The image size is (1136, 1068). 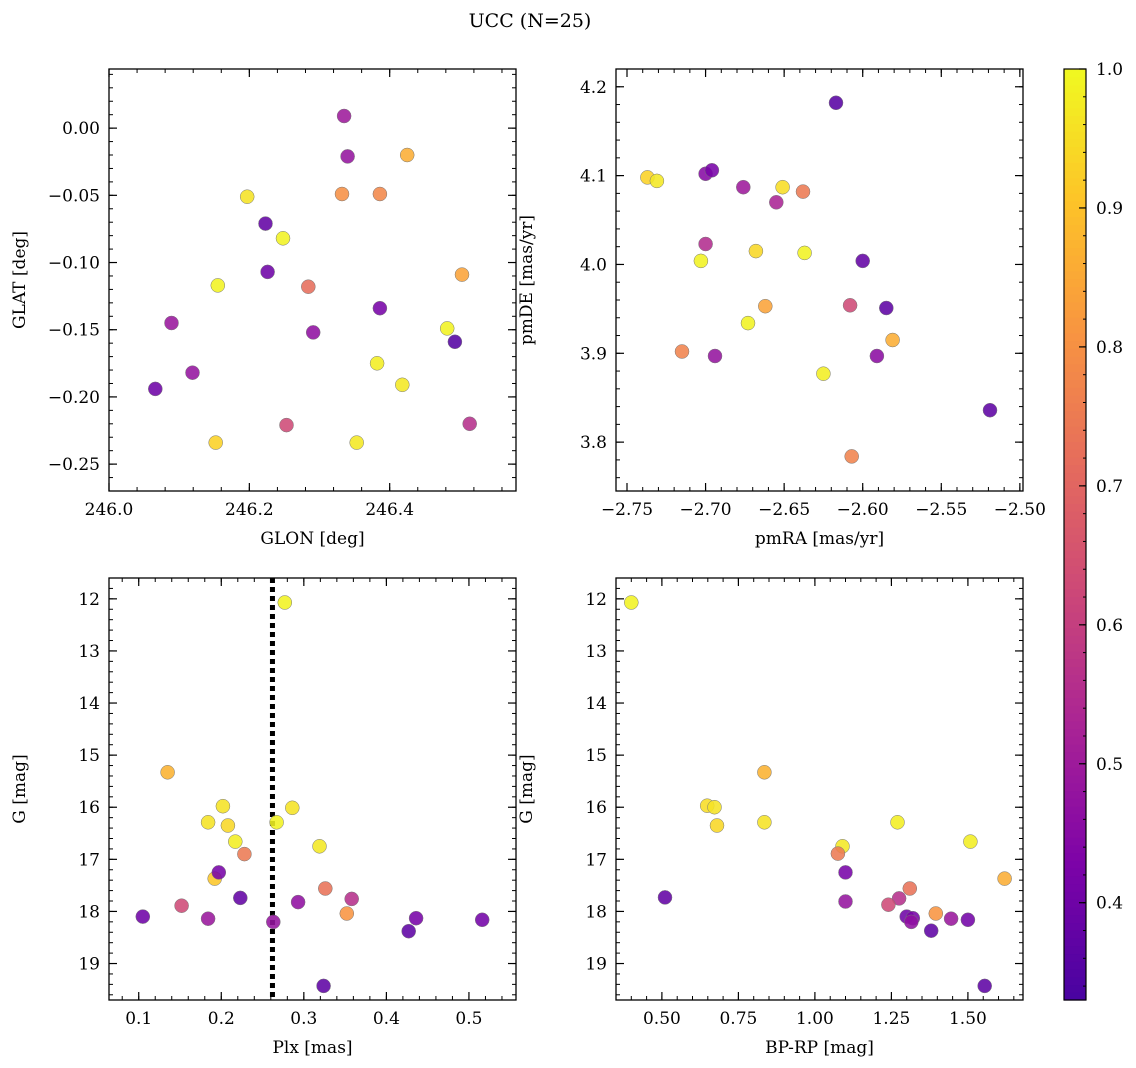 I want to click on x-axis-label: BP-RP [mag], so click(x=819, y=1048).